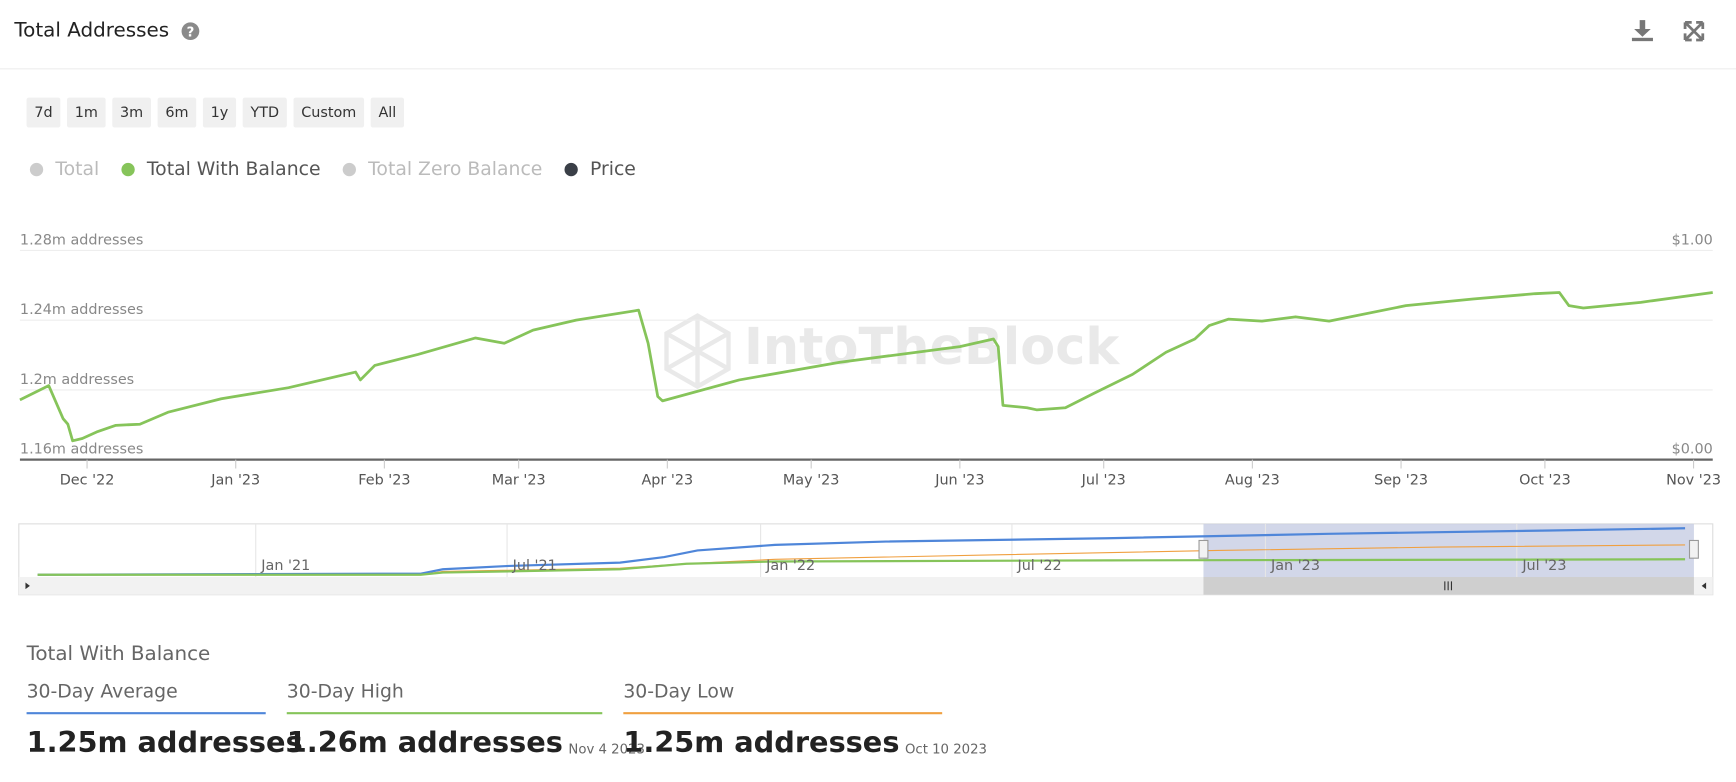 This screenshot has height=782, width=1736. Describe the element at coordinates (667, 481) in the screenshot. I see `x-tick-label: Apr '23` at that location.